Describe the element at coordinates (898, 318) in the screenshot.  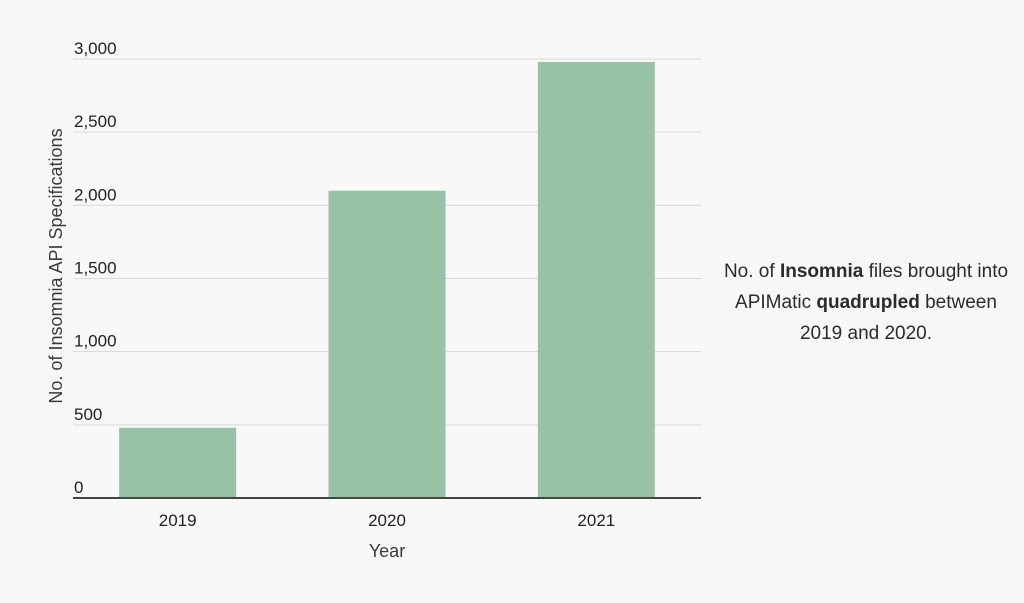
I see `annotation-part-5: between 2019 and 2020.` at that location.